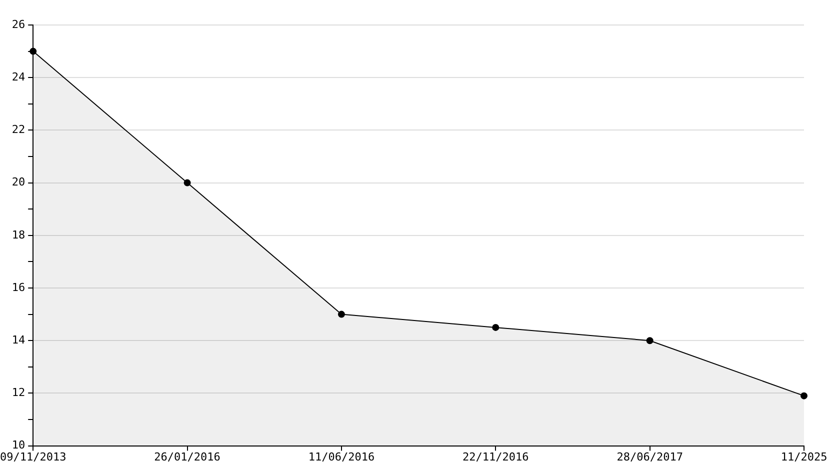 This screenshot has width=834, height=468. Describe the element at coordinates (341, 457) in the screenshot. I see `x-tick-label: 11/06/2016` at that location.